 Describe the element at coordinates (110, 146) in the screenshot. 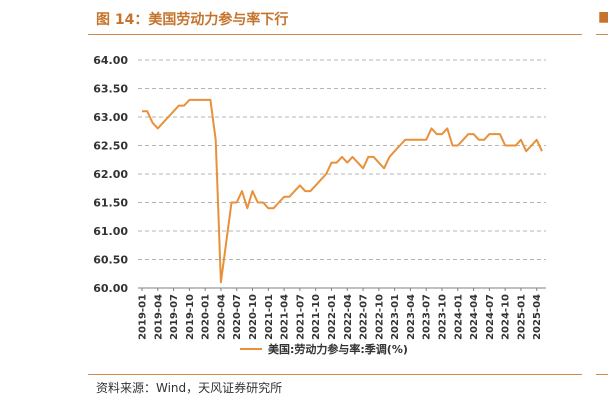

I see `y-tick-label: 62.50` at that location.